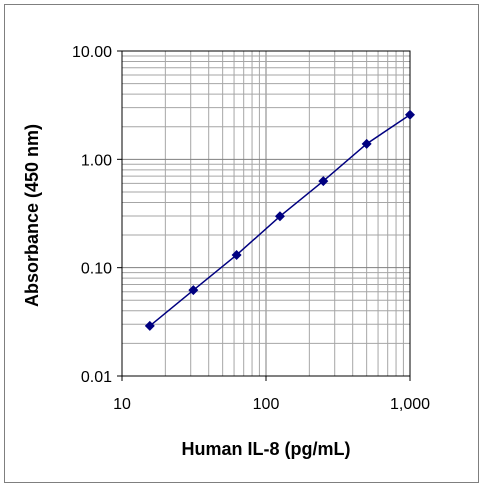 The width and height of the screenshot is (485, 489). Describe the element at coordinates (266, 449) in the screenshot. I see `x-axis-title: Human IL-8 (pg/mL)` at that location.